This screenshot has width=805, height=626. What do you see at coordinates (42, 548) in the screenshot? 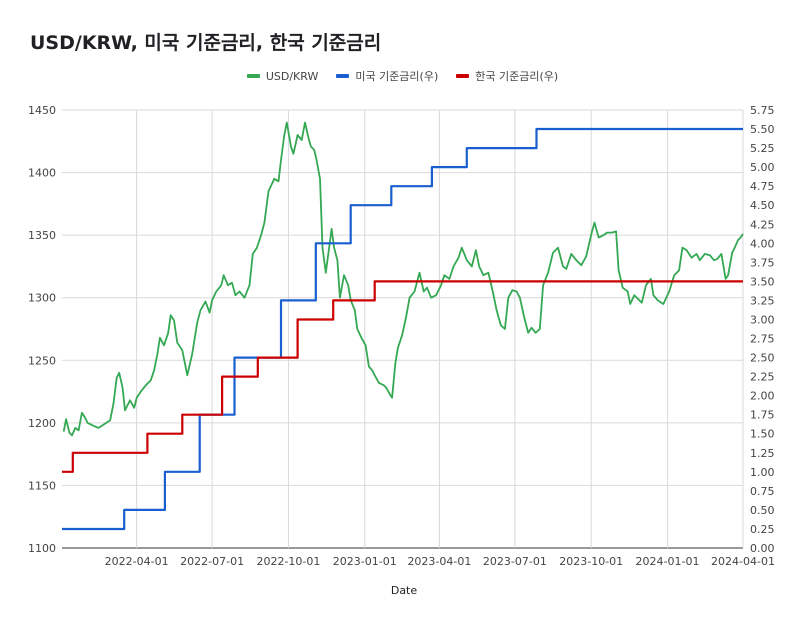
I see `y-left-tick-label: 1100` at bounding box center [42, 548].